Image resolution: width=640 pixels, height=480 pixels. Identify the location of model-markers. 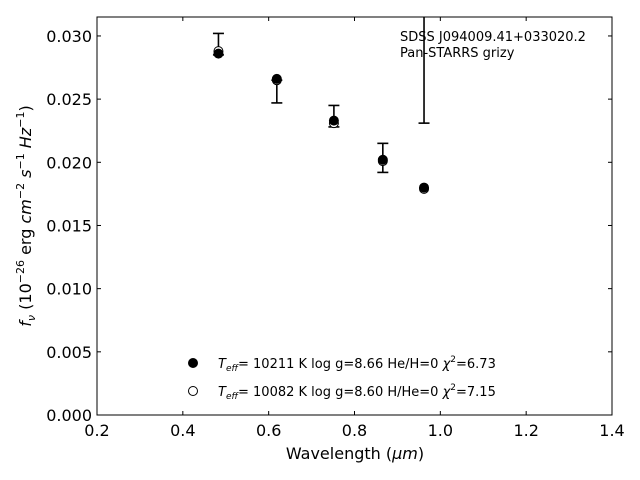
(321, 120).